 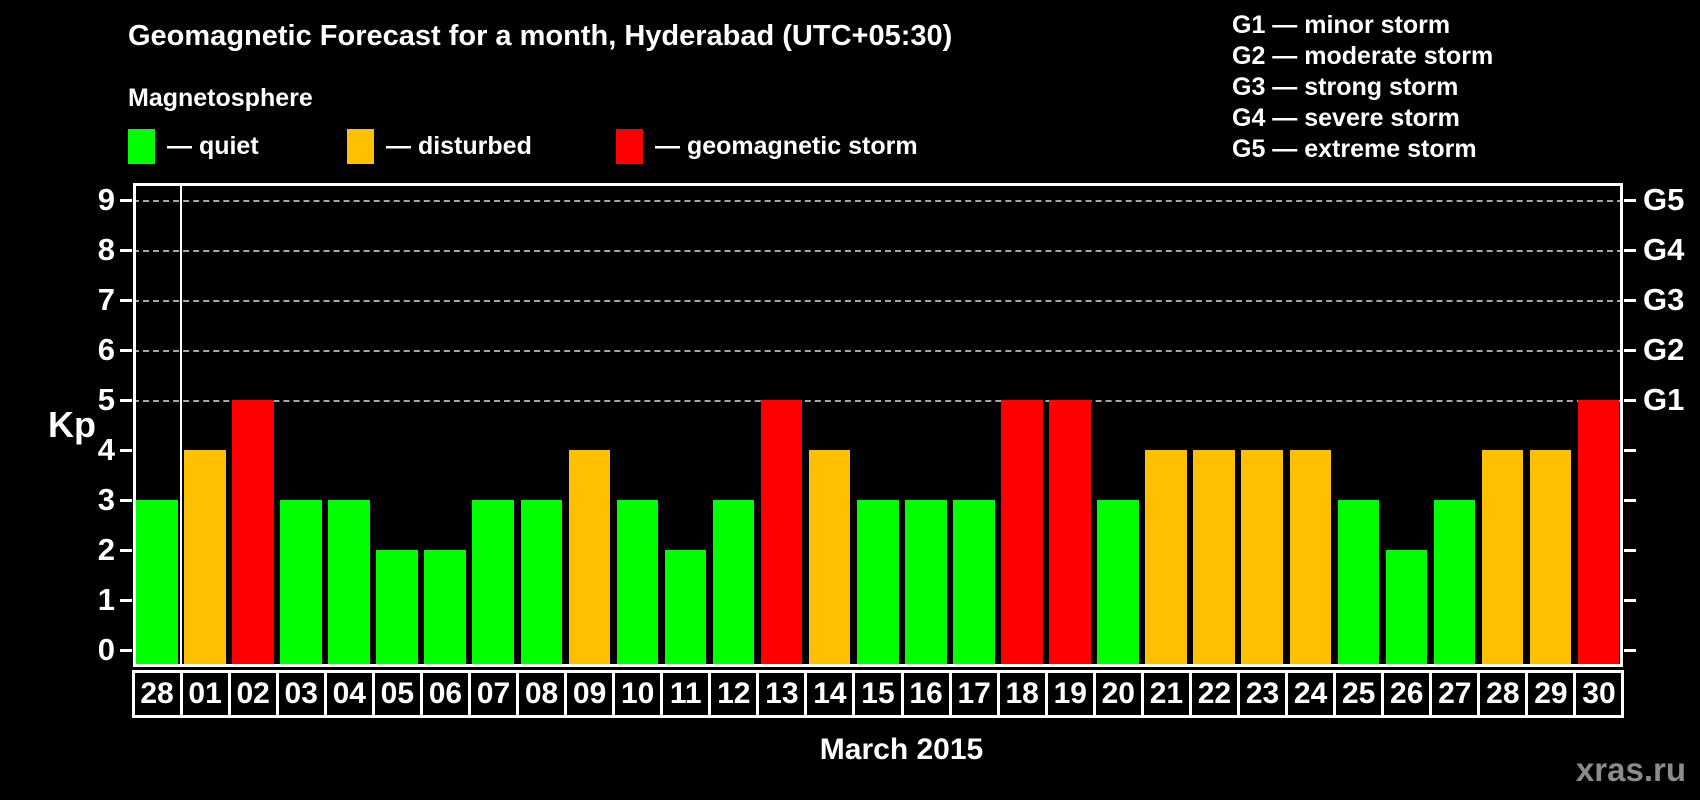 I want to click on bar-day-24-disturbed, so click(x=1310, y=558).